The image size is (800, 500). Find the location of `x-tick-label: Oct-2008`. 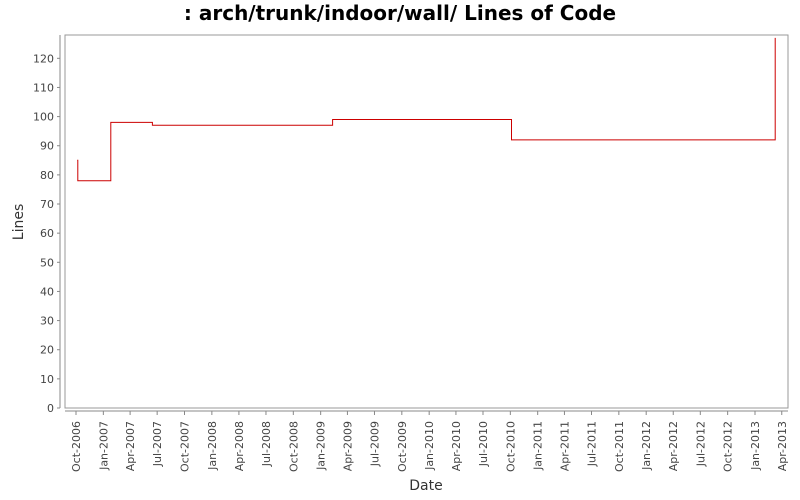

x-tick-label: Oct-2008 is located at coordinates (293, 446).